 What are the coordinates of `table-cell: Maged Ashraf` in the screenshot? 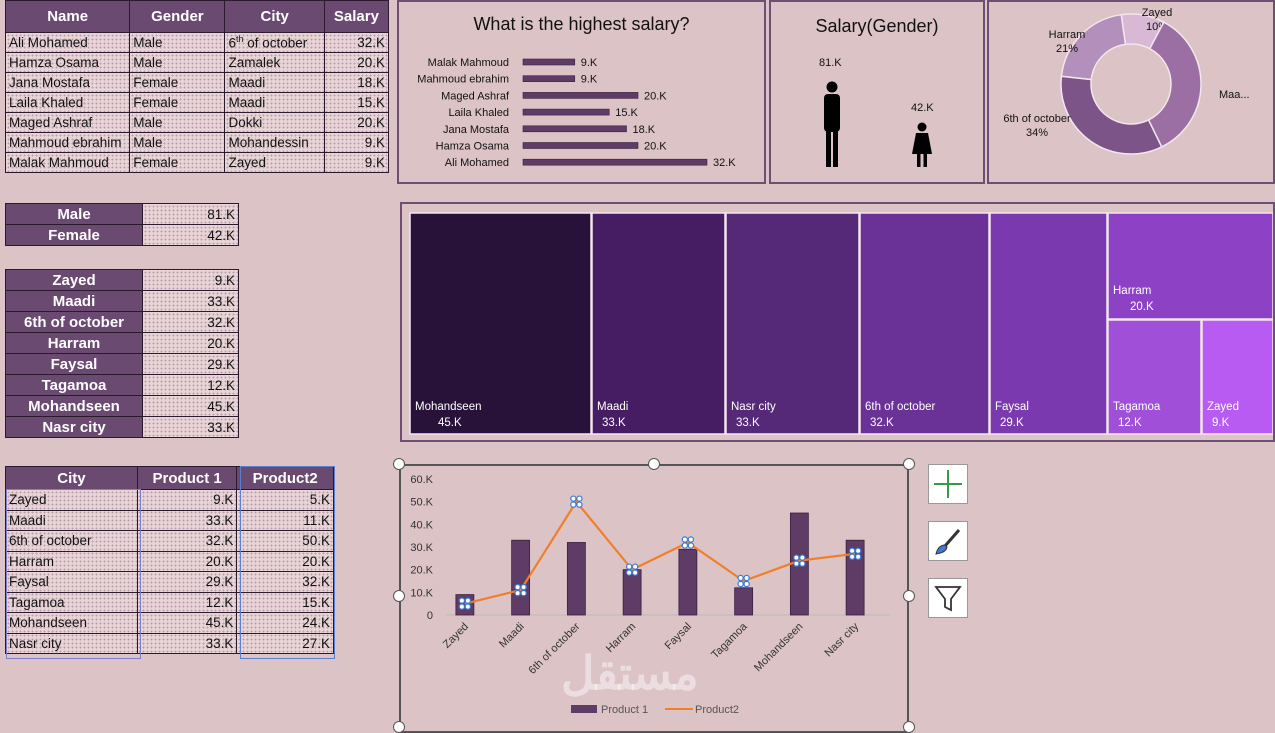 It's located at (67, 122).